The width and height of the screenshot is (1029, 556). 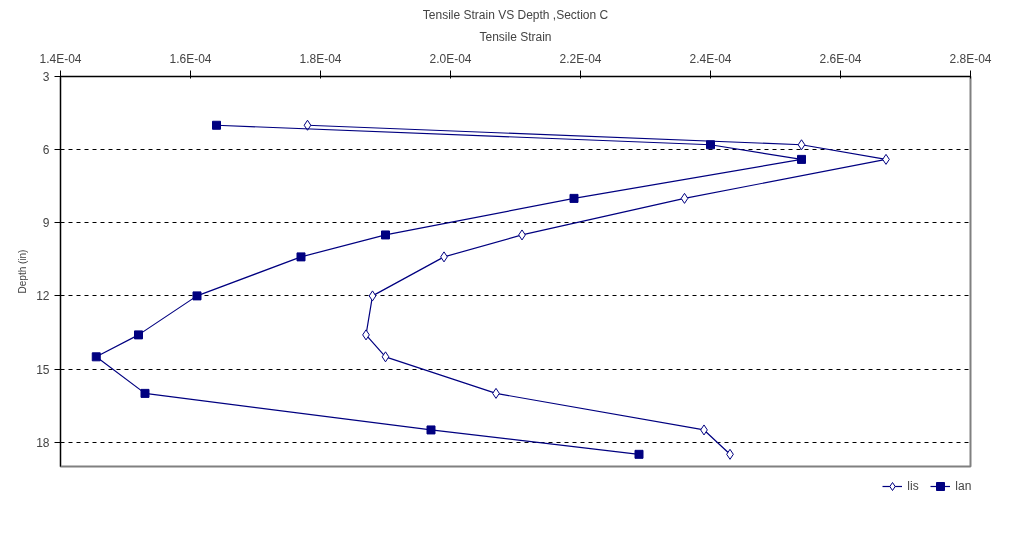 What do you see at coordinates (320, 58) in the screenshot?
I see `x-tick-label: 1.8E-04` at bounding box center [320, 58].